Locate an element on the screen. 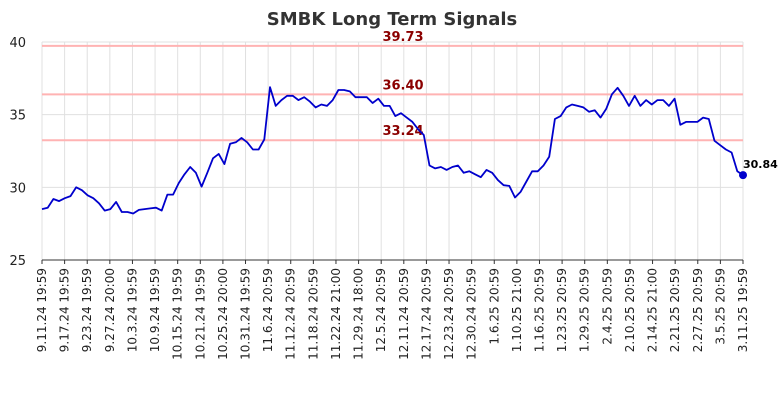  x-tick-label: 11.18.24 20:59 is located at coordinates (313, 314).